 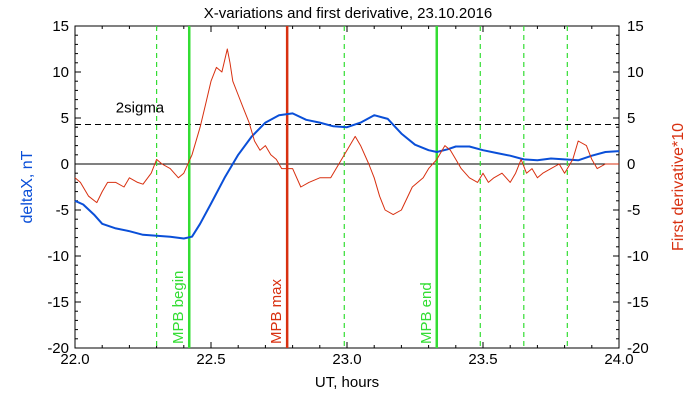 I want to click on y-tick-label-left: -15, so click(x=58, y=302).